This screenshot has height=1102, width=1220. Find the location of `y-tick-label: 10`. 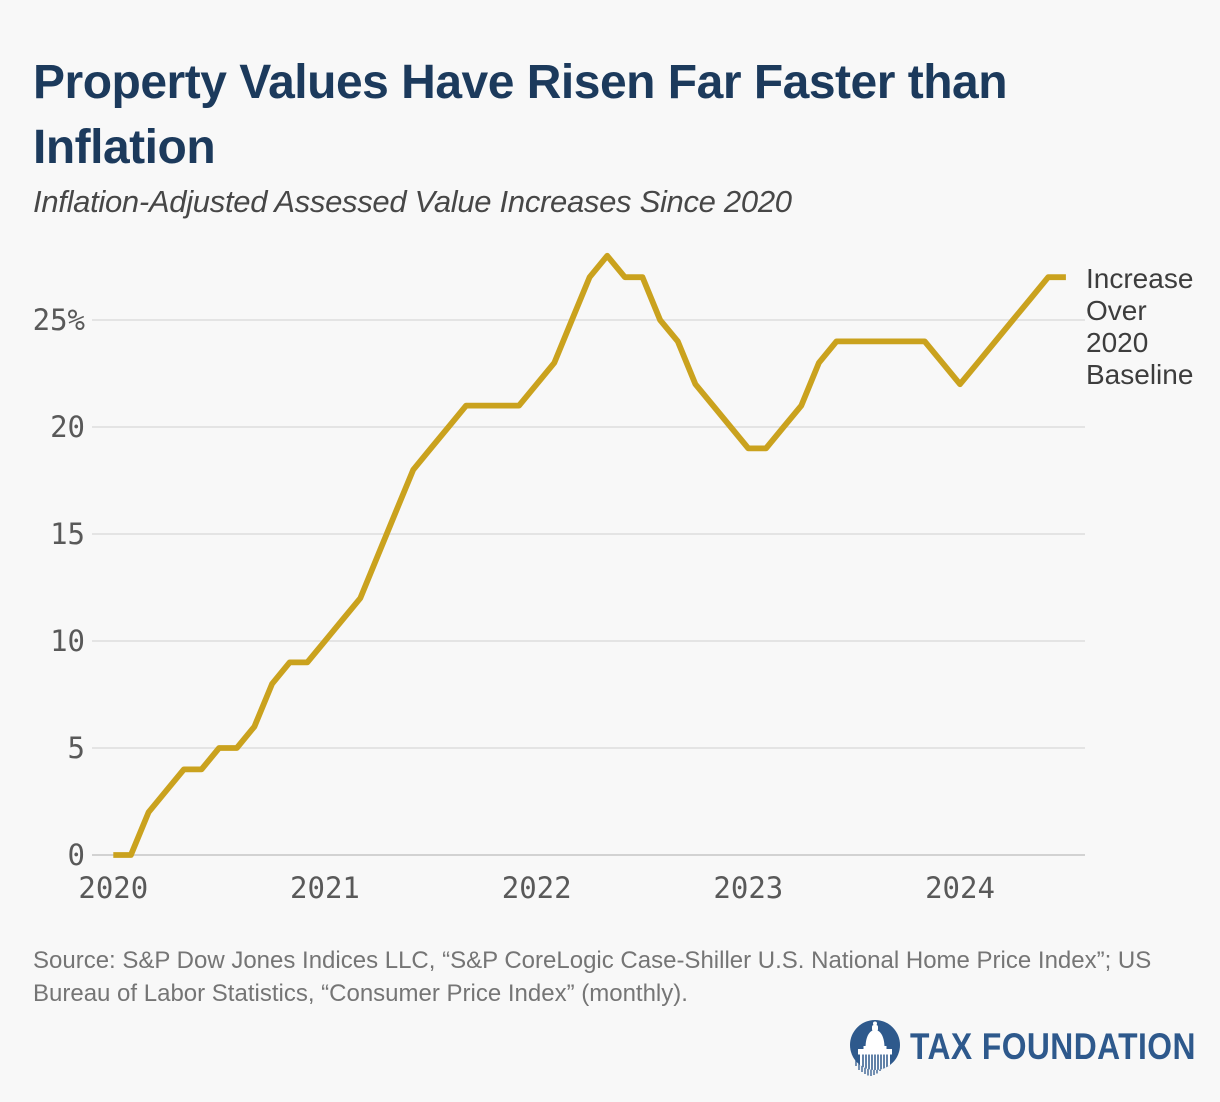

y-tick-label: 10 is located at coordinates (67, 641).